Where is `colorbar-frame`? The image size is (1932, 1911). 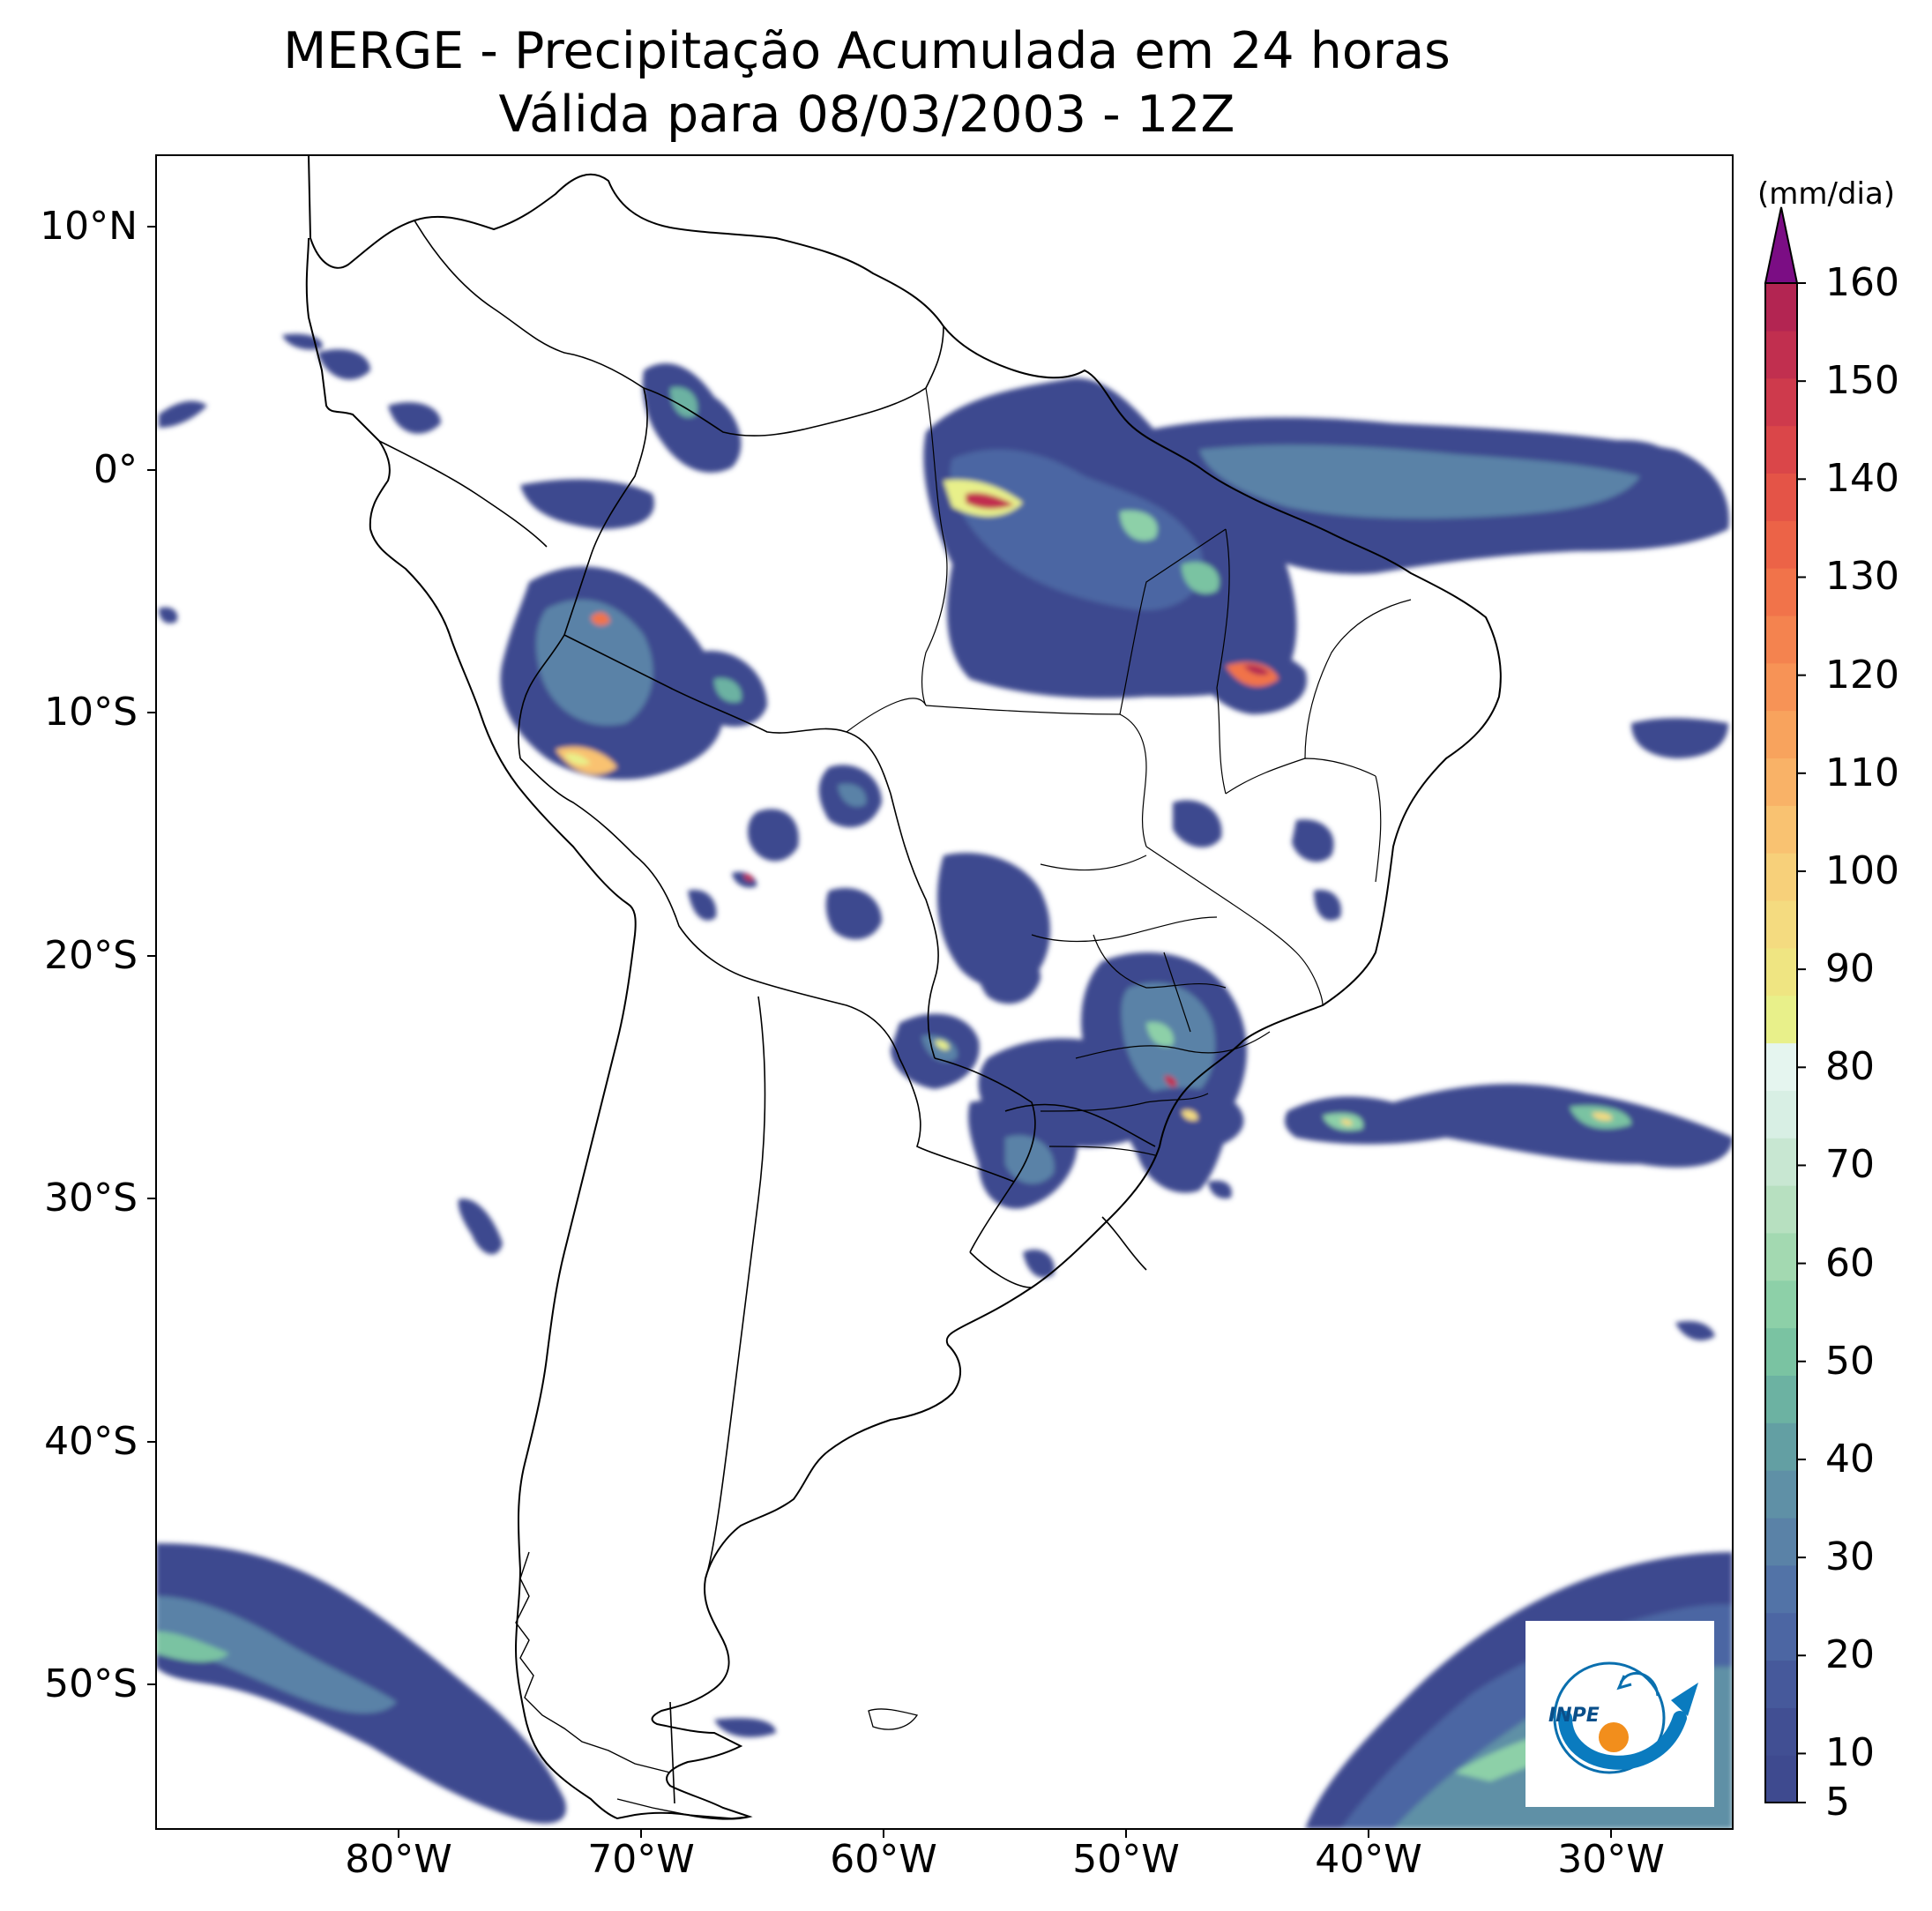
colorbar-frame is located at coordinates (1781, 1042).